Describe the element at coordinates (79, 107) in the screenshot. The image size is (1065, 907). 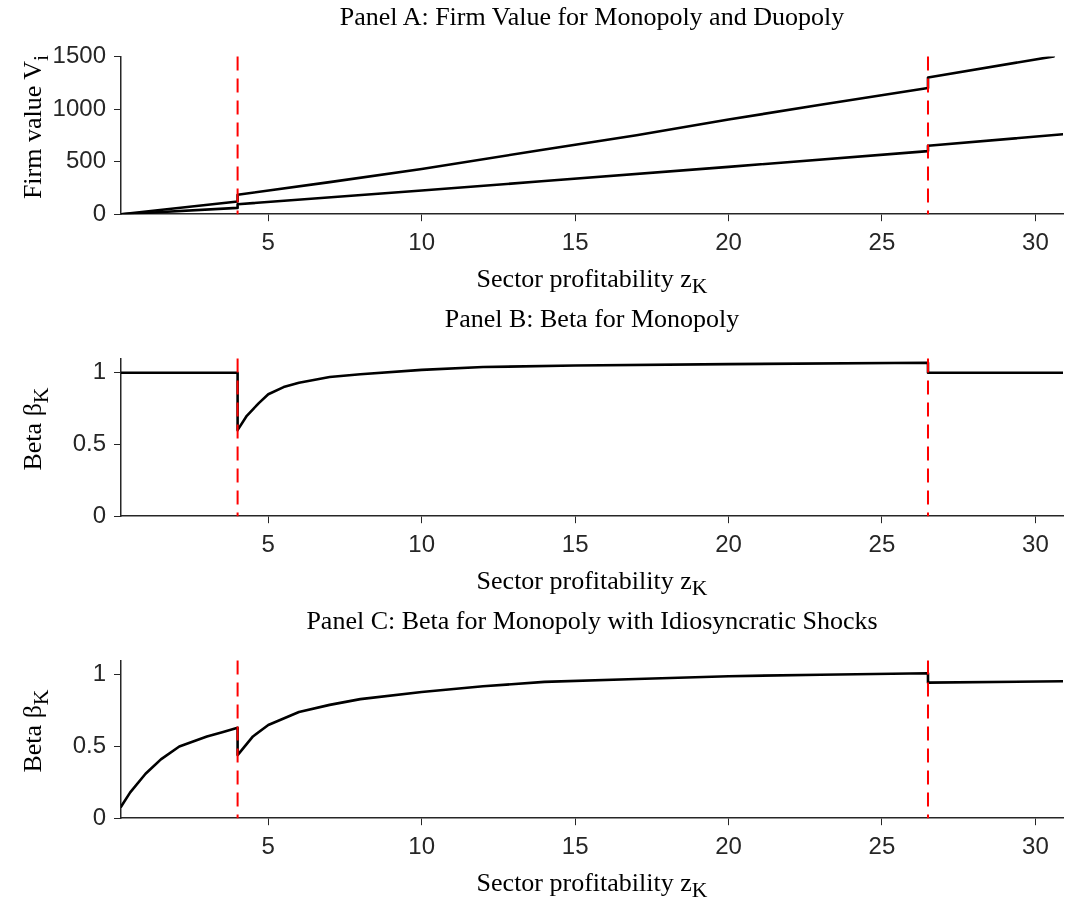
I see `y-tick-label: 1000` at that location.